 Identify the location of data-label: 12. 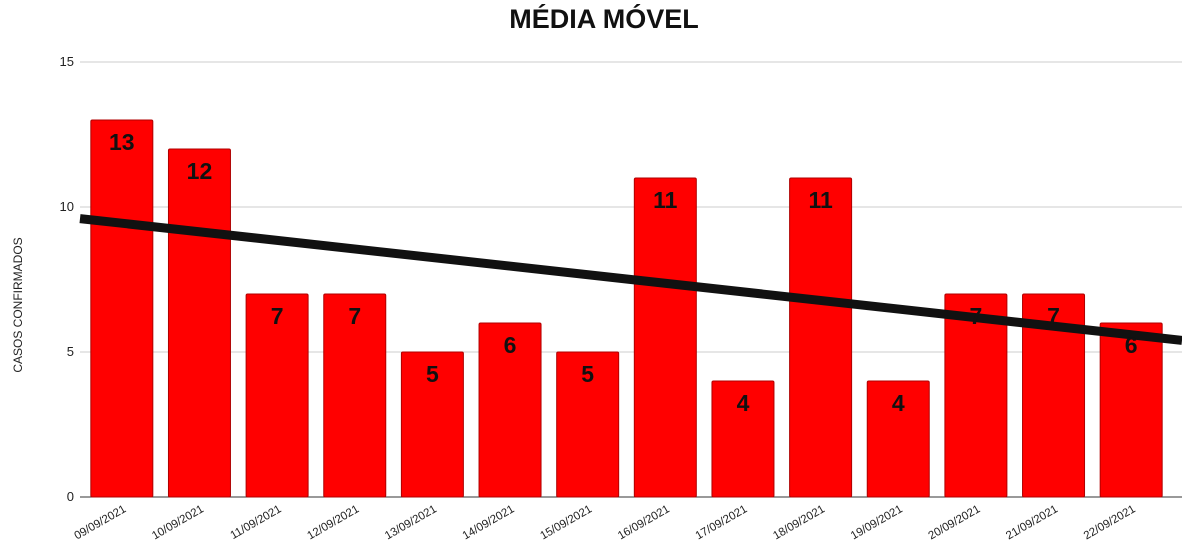
(200, 171).